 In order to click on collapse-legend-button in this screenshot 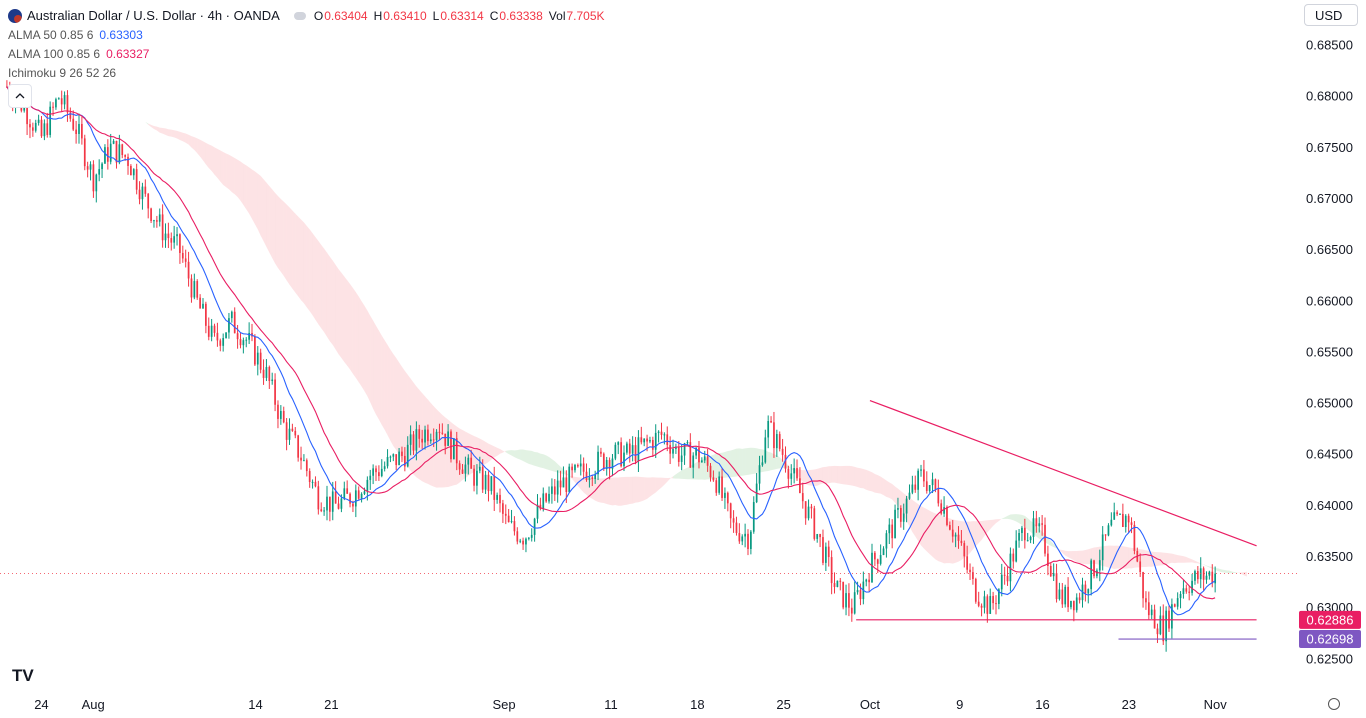, I will do `click(20, 96)`.